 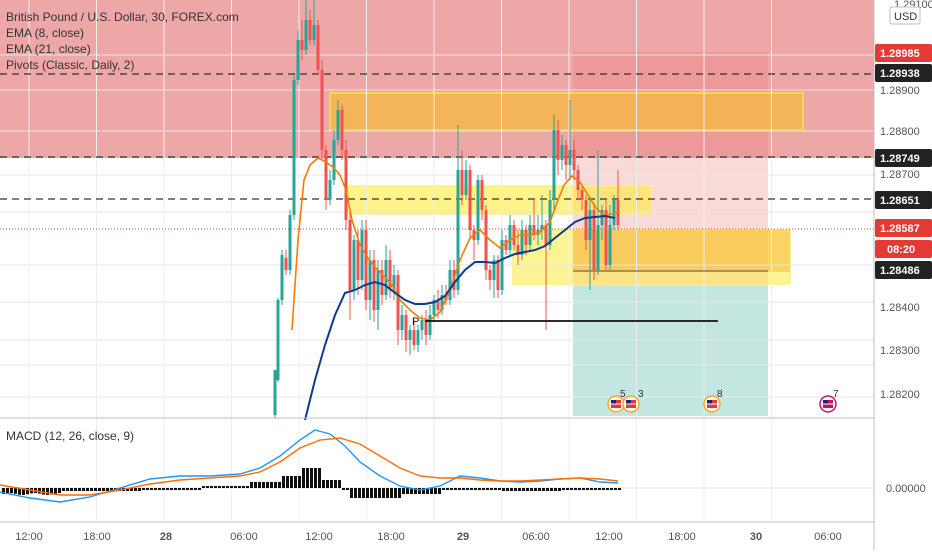 What do you see at coordinates (309, 466) in the screenshot?
I see `macd-line` at bounding box center [309, 466].